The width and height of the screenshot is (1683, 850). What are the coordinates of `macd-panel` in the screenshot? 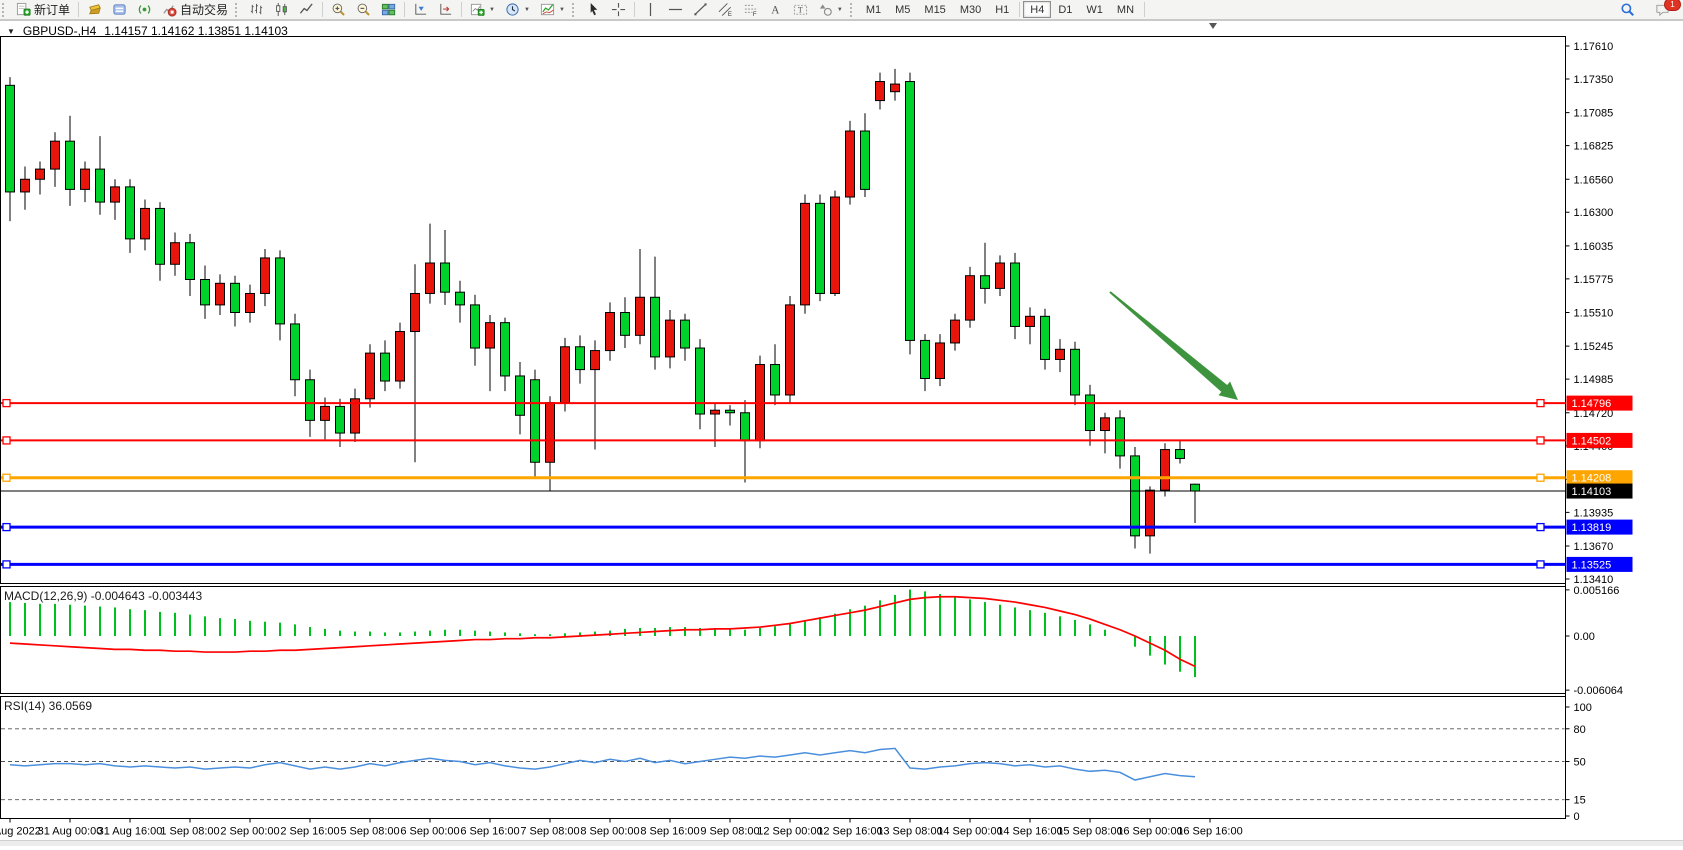 It's located at (783, 640).